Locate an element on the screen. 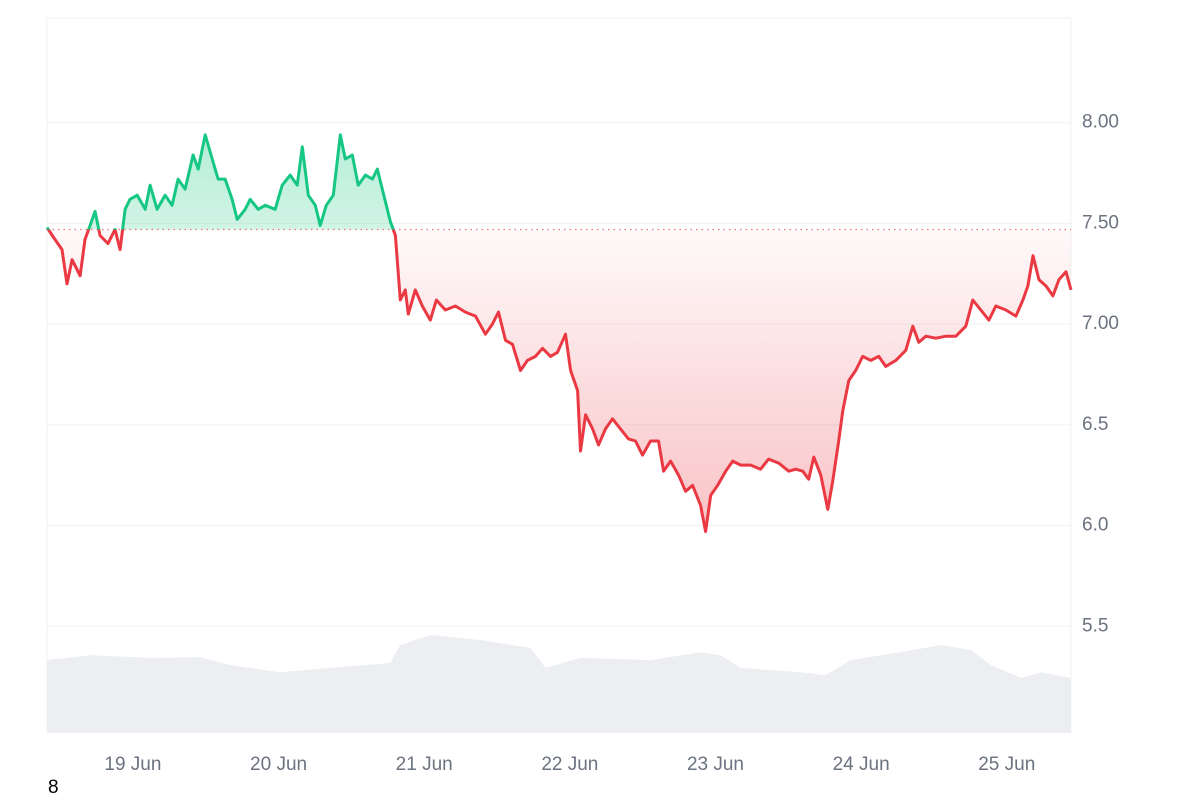  x-tick-label: 20 Jun is located at coordinates (278, 764).